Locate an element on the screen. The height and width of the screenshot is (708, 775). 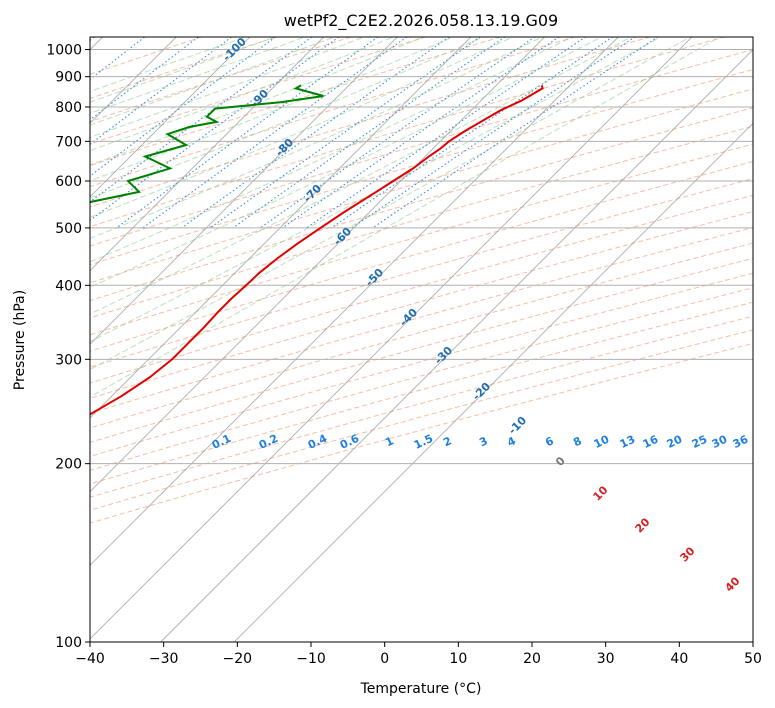
y-tick-label: 300 is located at coordinates (68, 360).